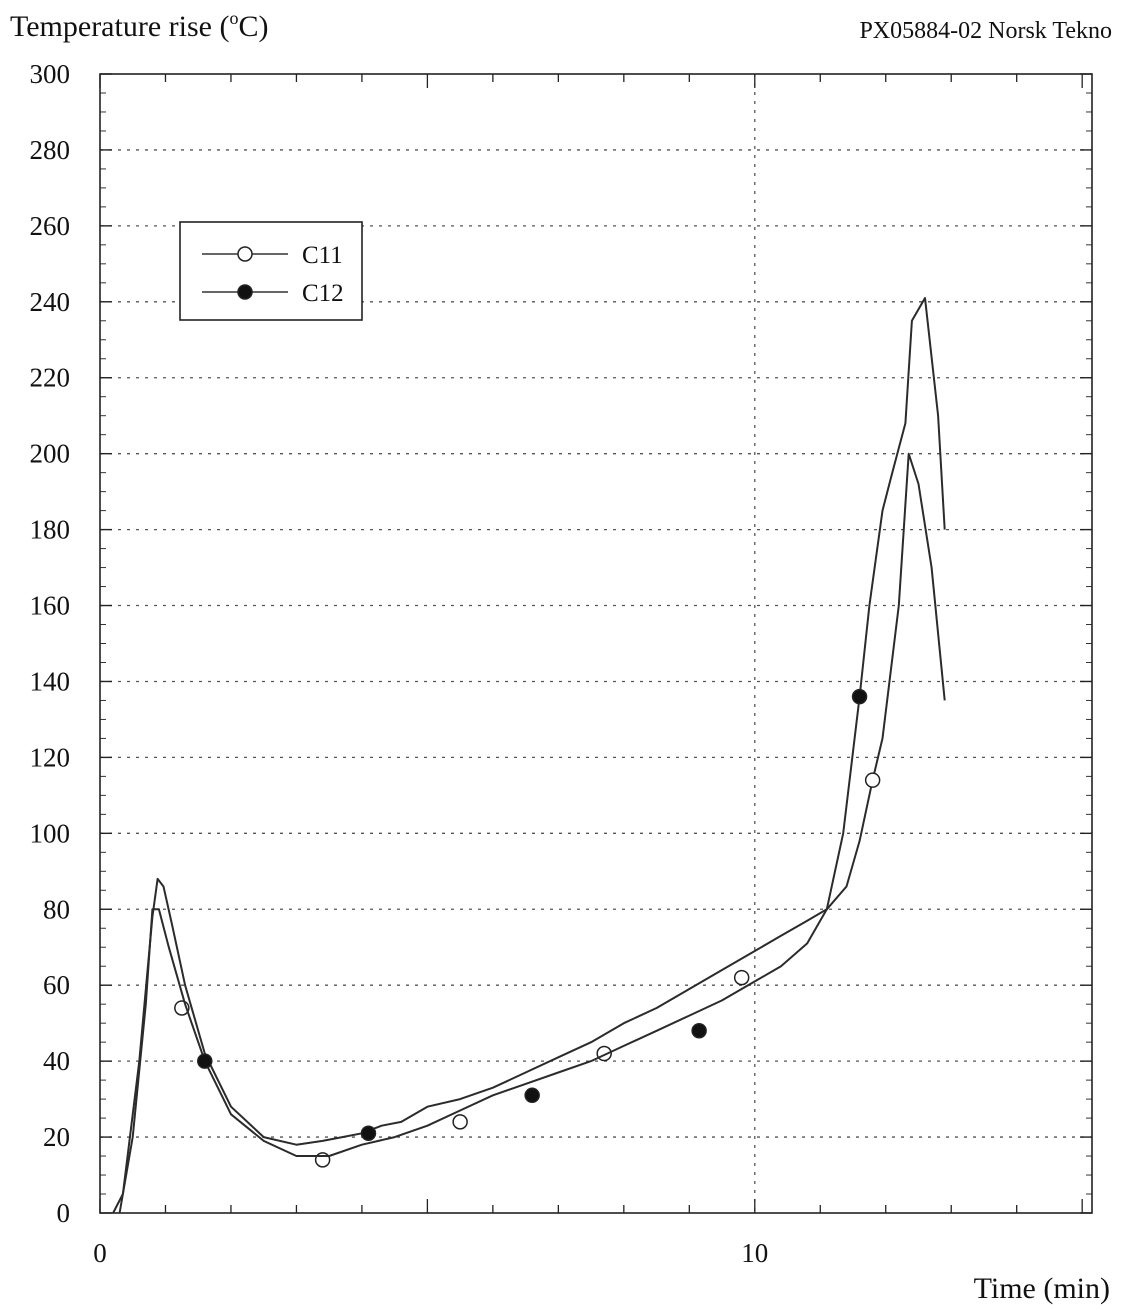  I want to click on x-tick-labels: 0 10, so click(430, 1253).